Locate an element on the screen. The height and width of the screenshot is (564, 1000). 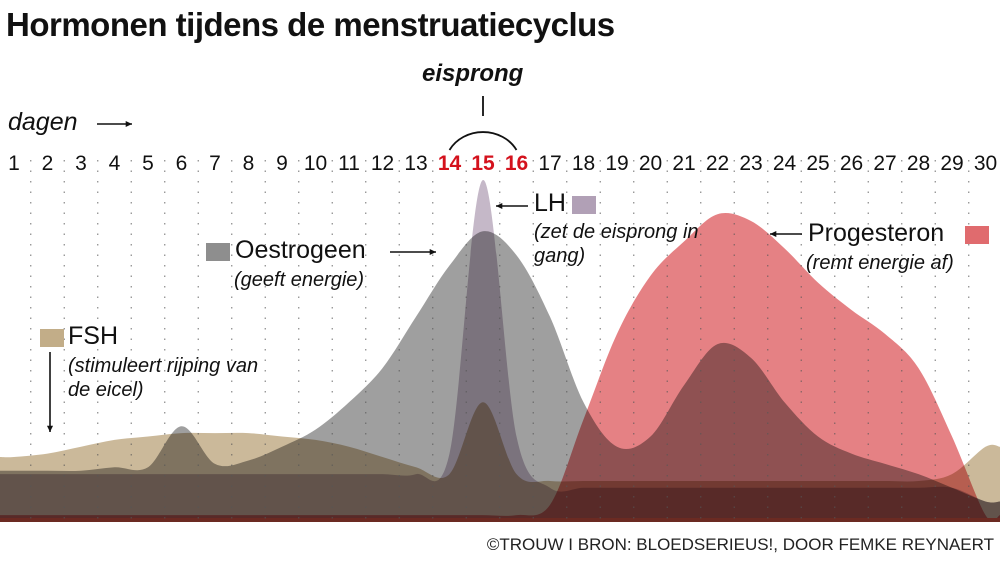
x-tick-label: 20 is located at coordinates (650, 163).